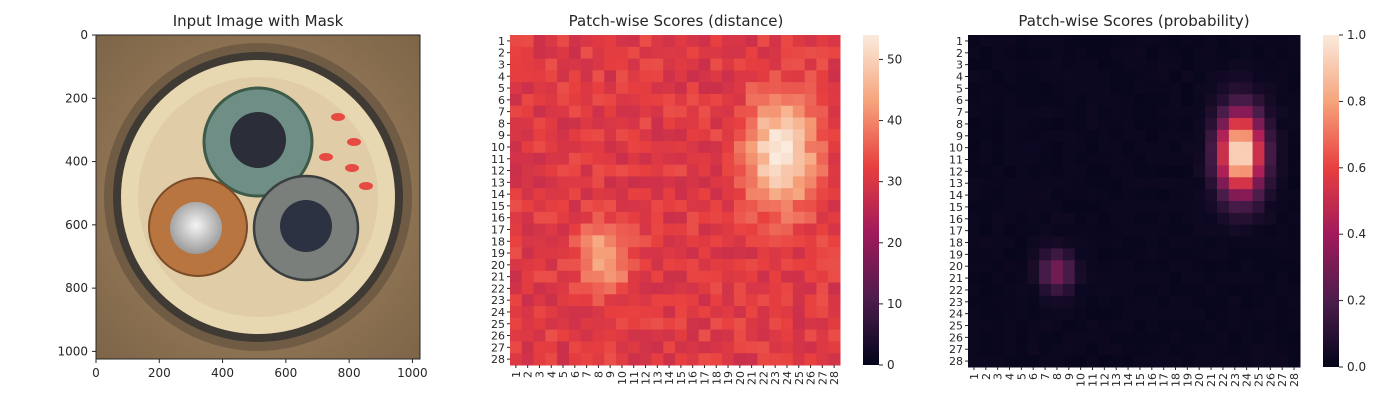 This screenshot has height=404, width=1400. Describe the element at coordinates (959, 100) in the screenshot. I see `row-tick-label: 6` at that location.